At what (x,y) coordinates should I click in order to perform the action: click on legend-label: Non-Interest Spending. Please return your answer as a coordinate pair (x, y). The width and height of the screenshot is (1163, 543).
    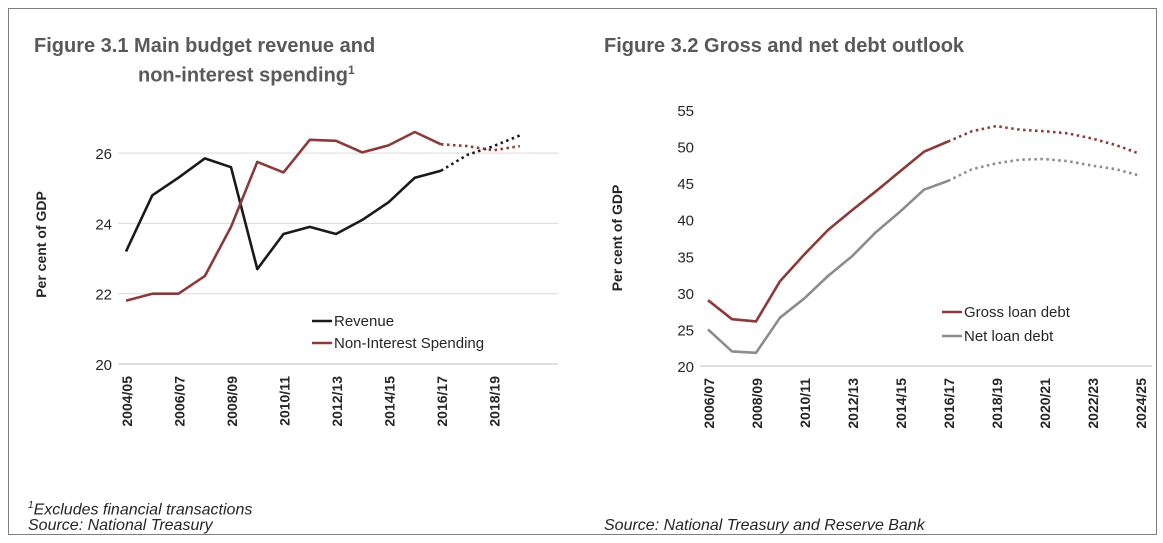
    Looking at the image, I should click on (409, 343).